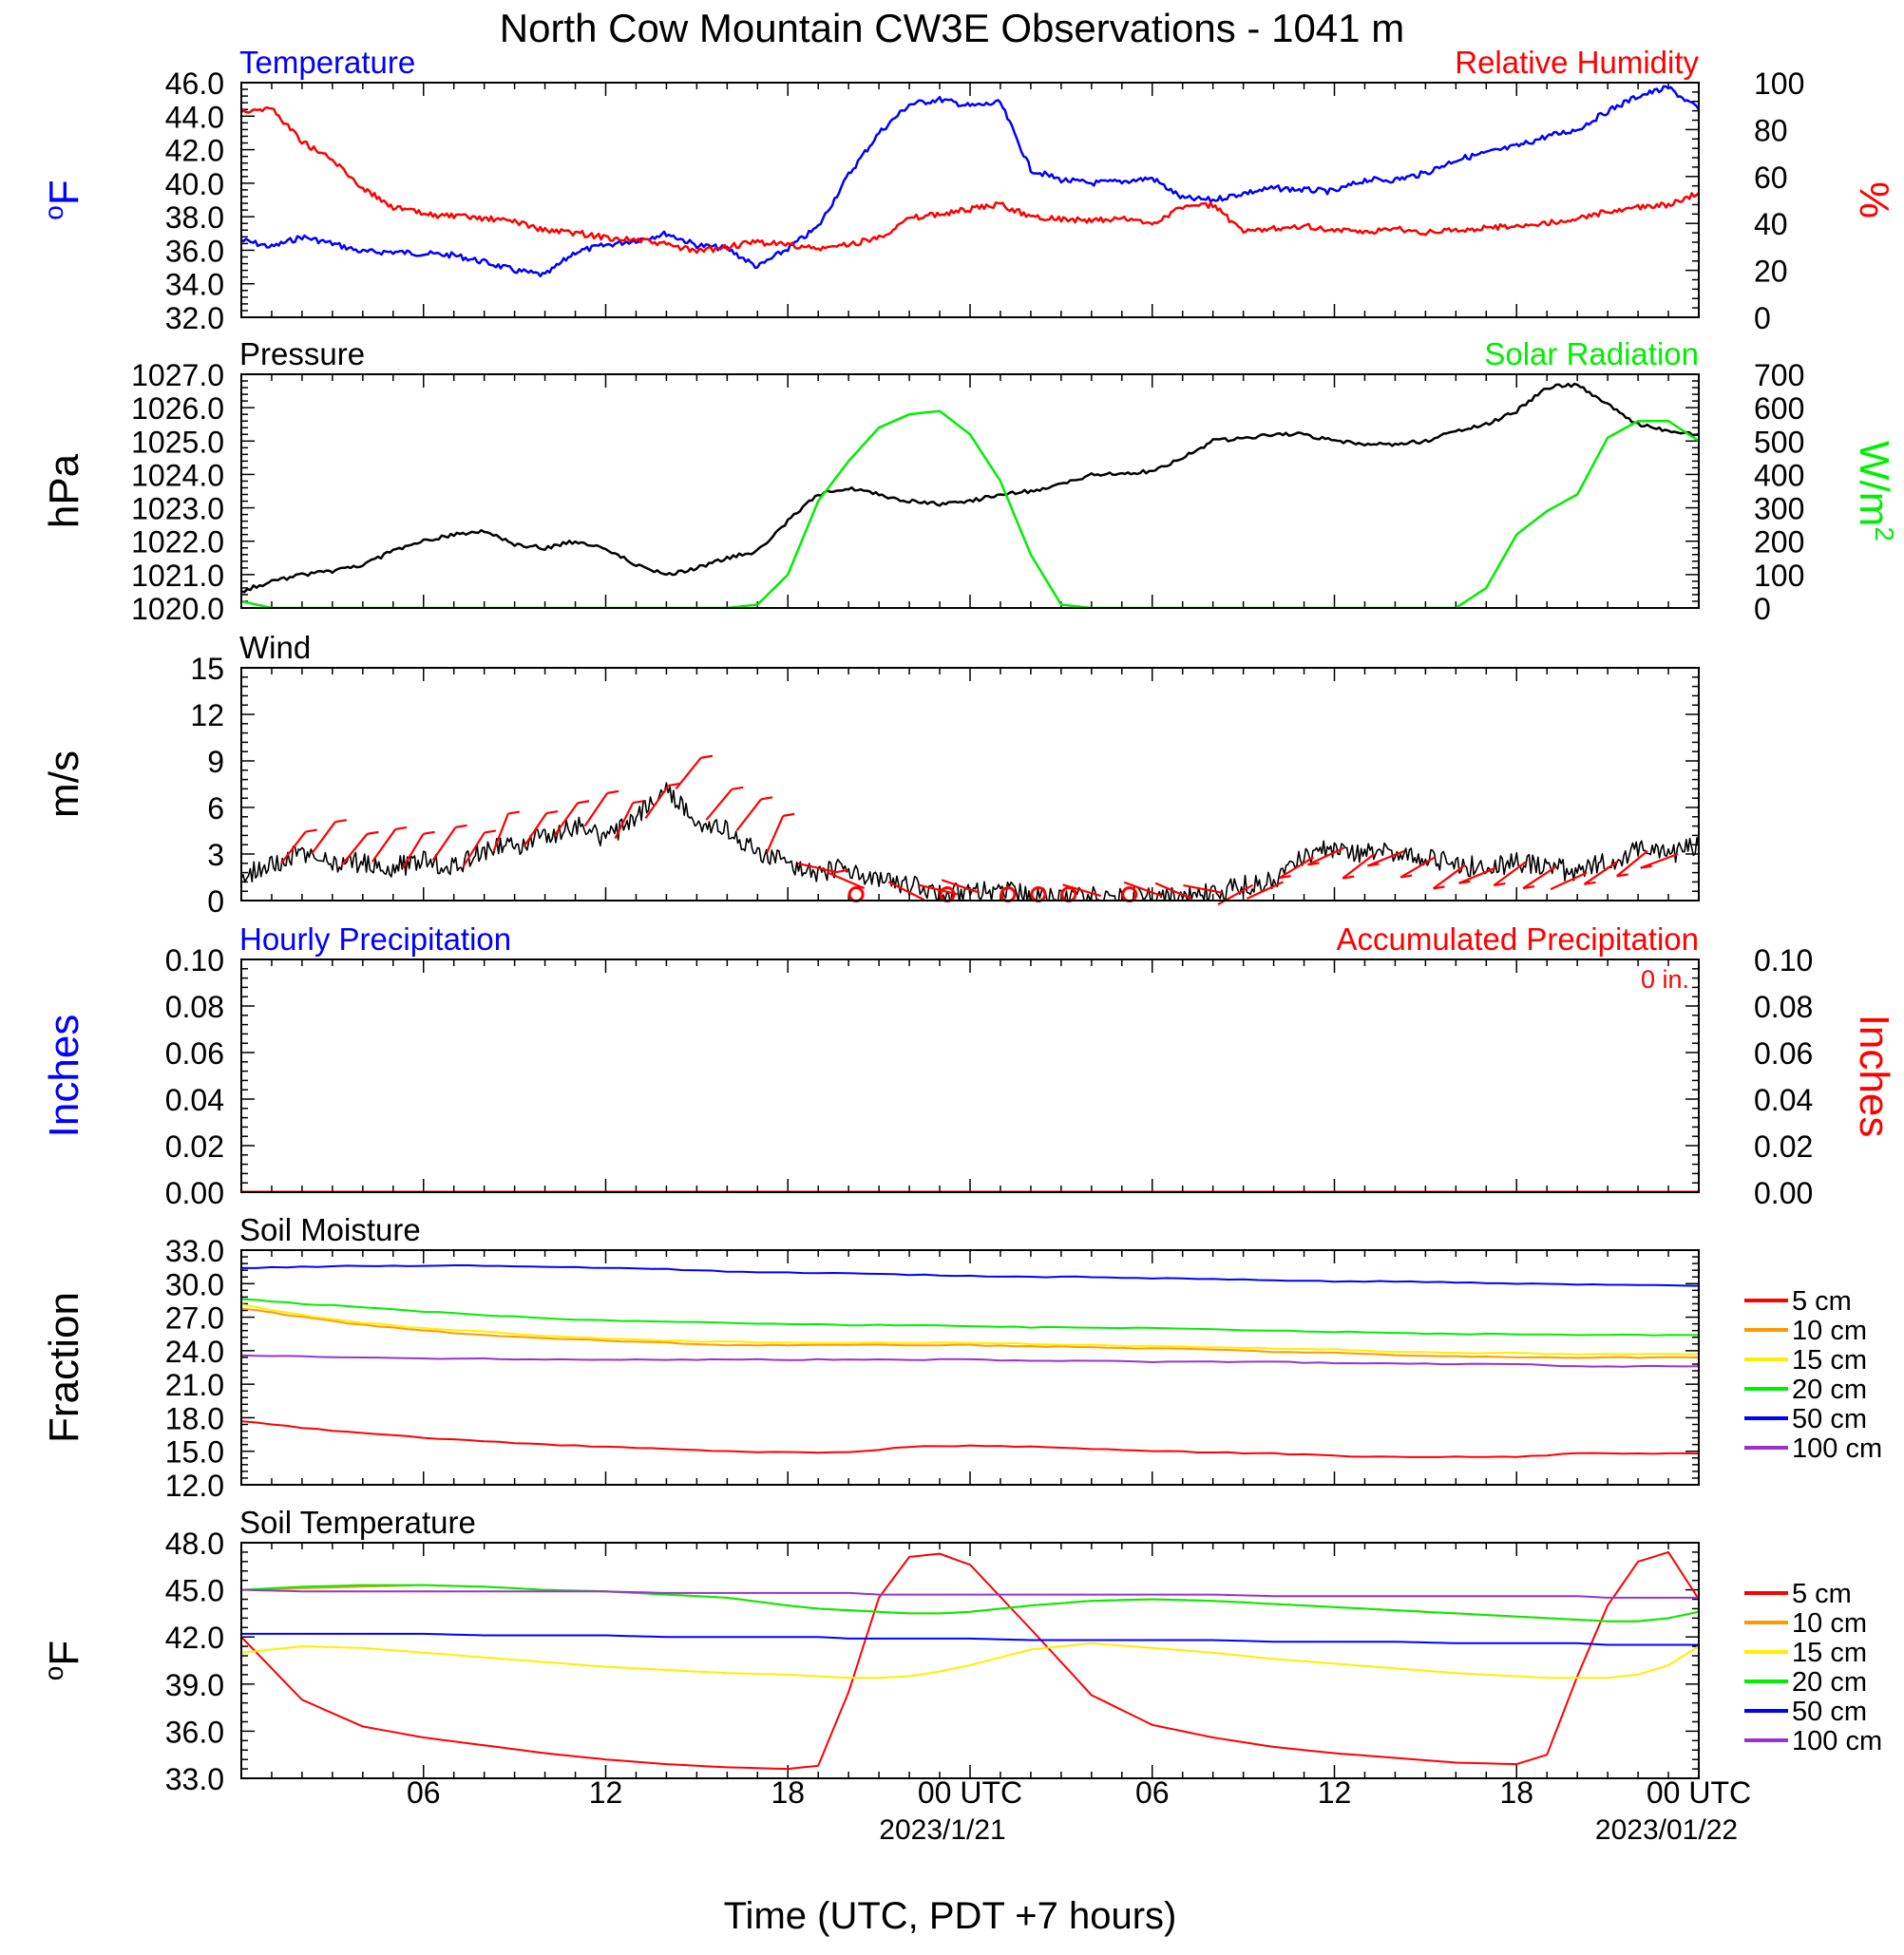  What do you see at coordinates (194, 117) in the screenshot?
I see `y-tick-label: 44.0` at bounding box center [194, 117].